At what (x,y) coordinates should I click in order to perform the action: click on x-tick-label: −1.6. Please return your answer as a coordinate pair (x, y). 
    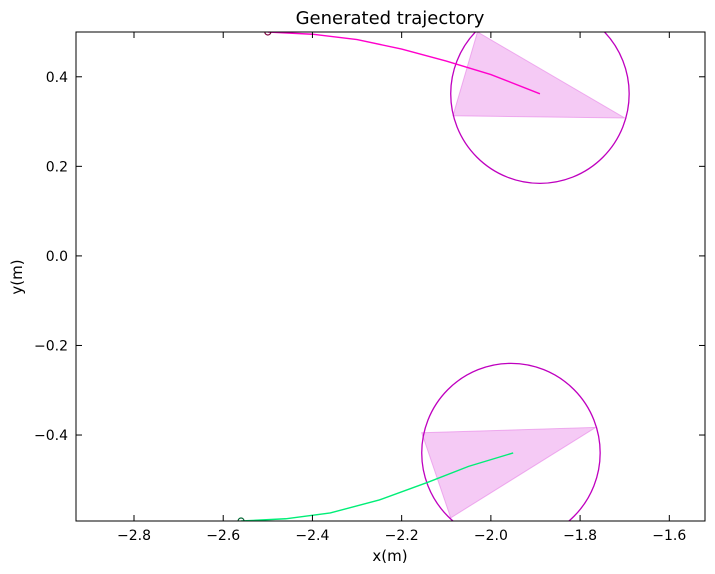
    Looking at the image, I should click on (669, 536).